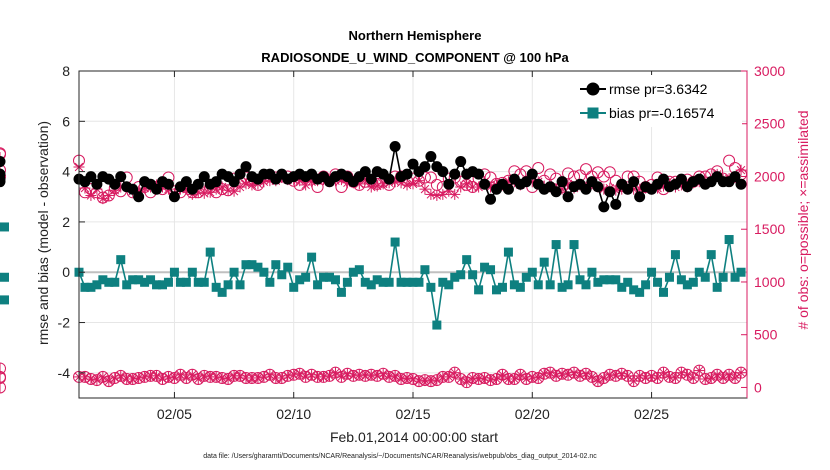 The height and width of the screenshot is (470, 830). What do you see at coordinates (415, 35) in the screenshot?
I see `chart-title: Northern Hemisphere` at bounding box center [415, 35].